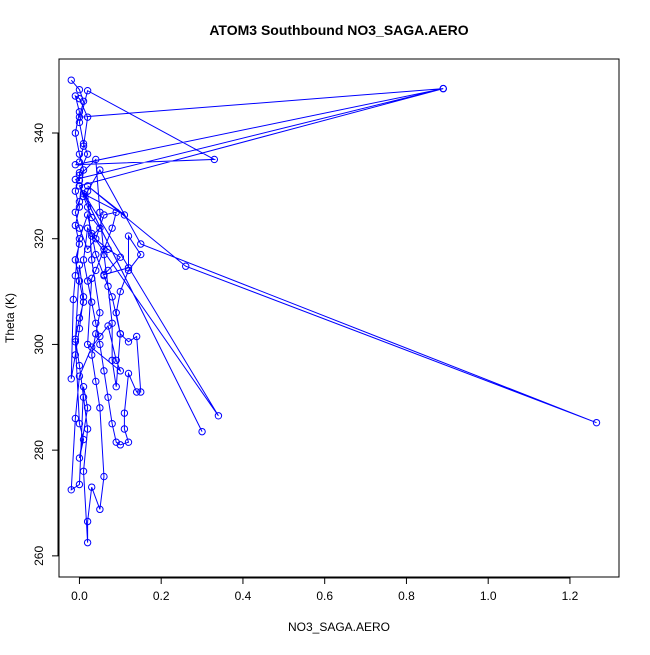 The height and width of the screenshot is (655, 650). What do you see at coordinates (339, 627) in the screenshot?
I see `x-axis-label: NO3_SAGA.AERO` at bounding box center [339, 627].